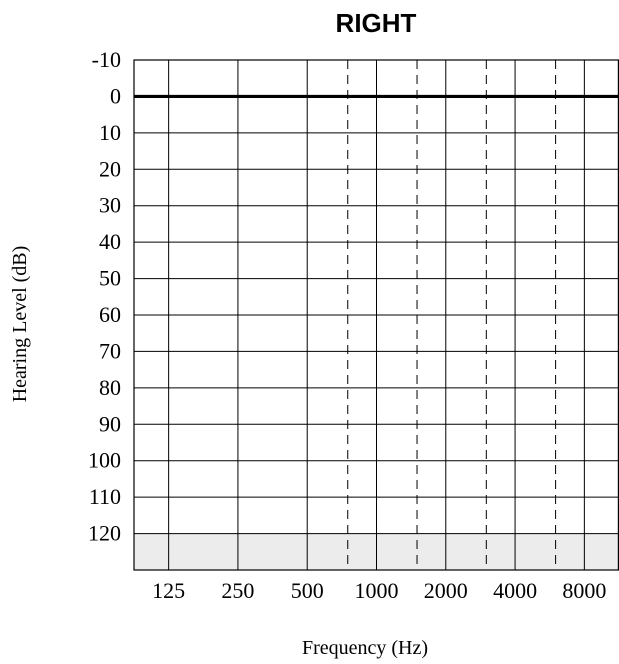  Describe the element at coordinates (307, 590) in the screenshot. I see `x-tick-label: 500` at that location.